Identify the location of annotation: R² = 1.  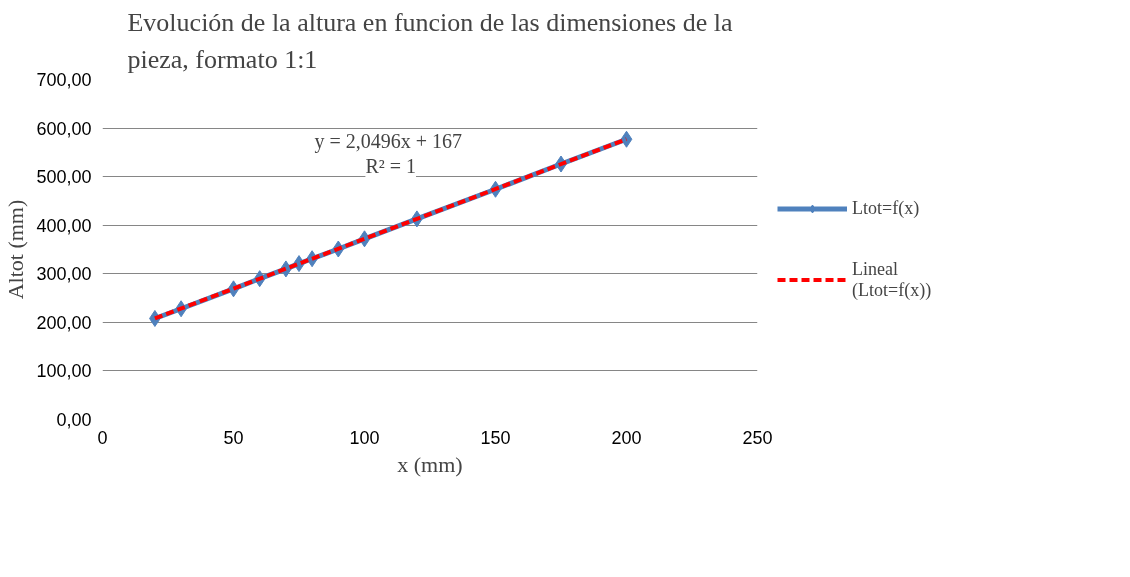
(391, 166).